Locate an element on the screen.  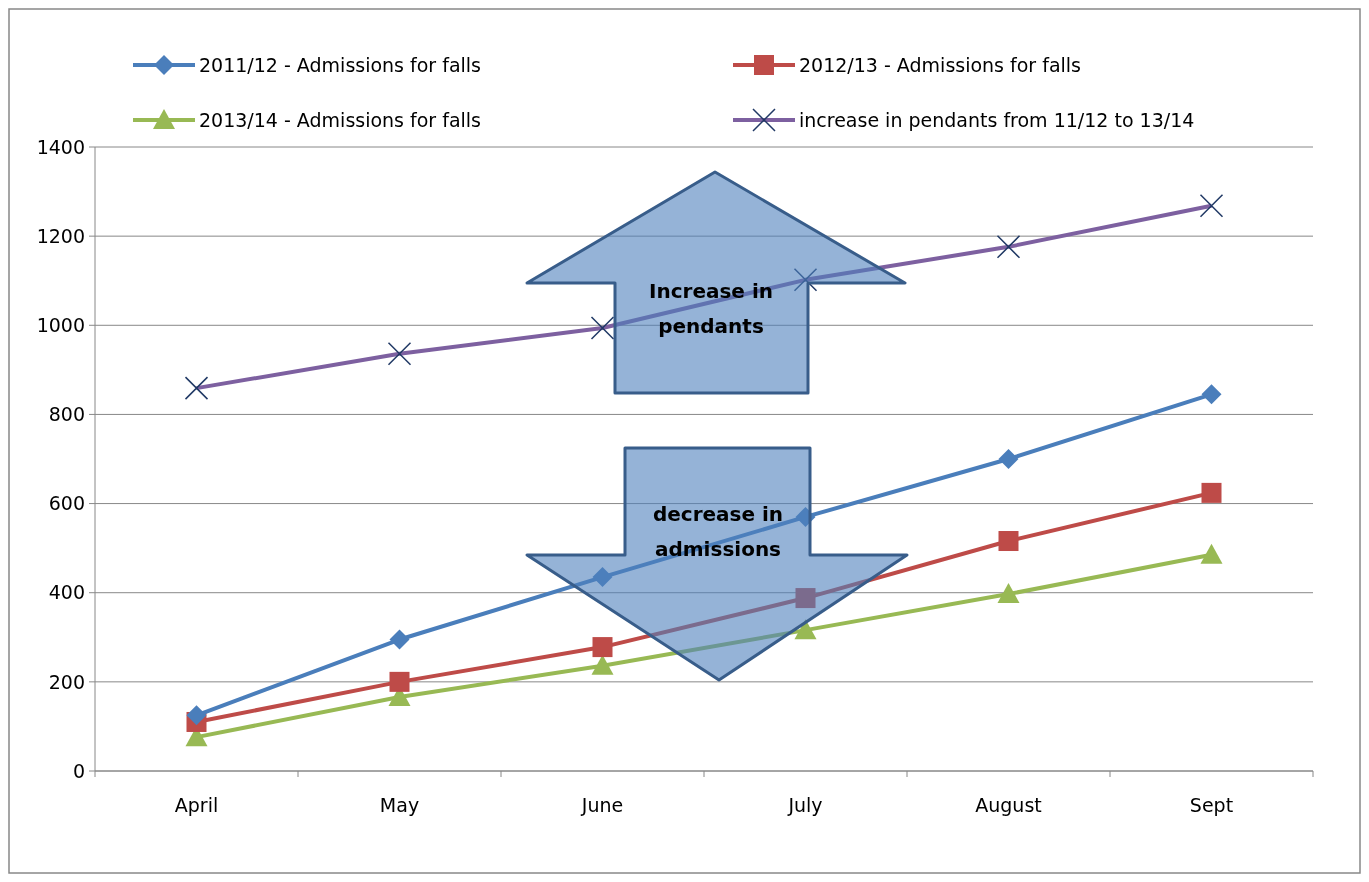
y-tick-label: 400 is located at coordinates (66, 592).